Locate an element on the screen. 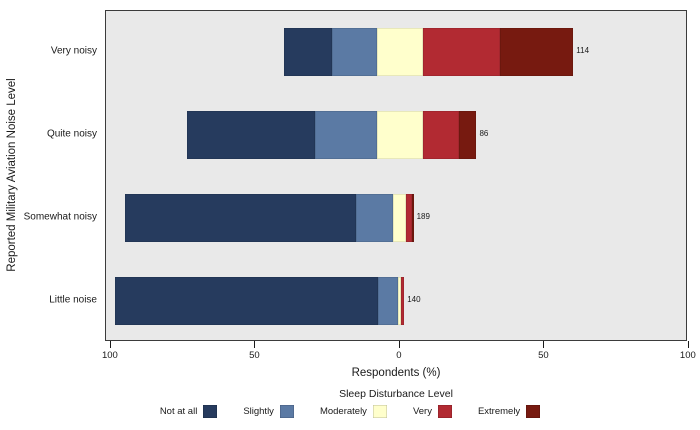  y-axis-title-text: Reported Military Aviation Noise Level is located at coordinates (12, 175).